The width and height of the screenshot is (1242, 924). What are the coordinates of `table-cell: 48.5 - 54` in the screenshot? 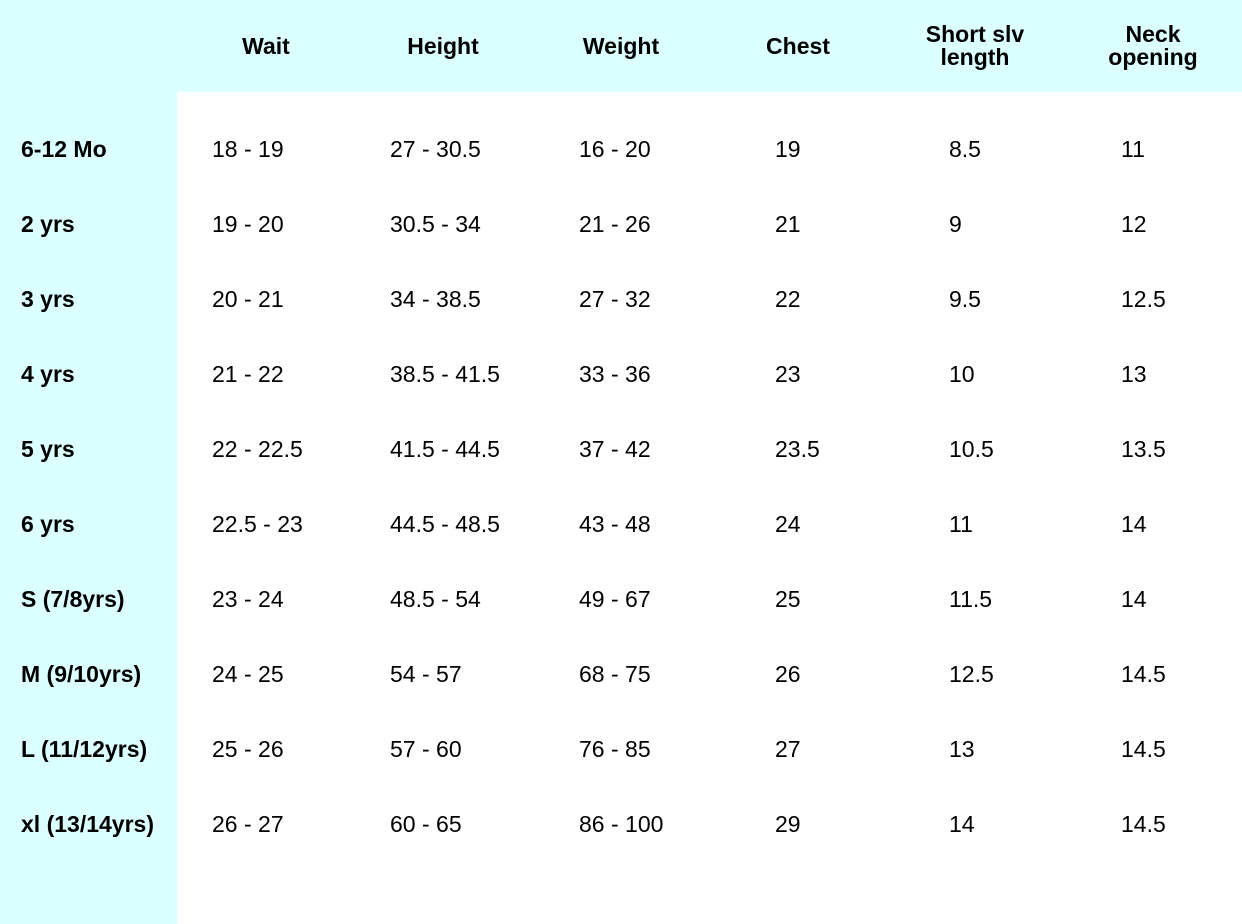 It's located at (435, 599).